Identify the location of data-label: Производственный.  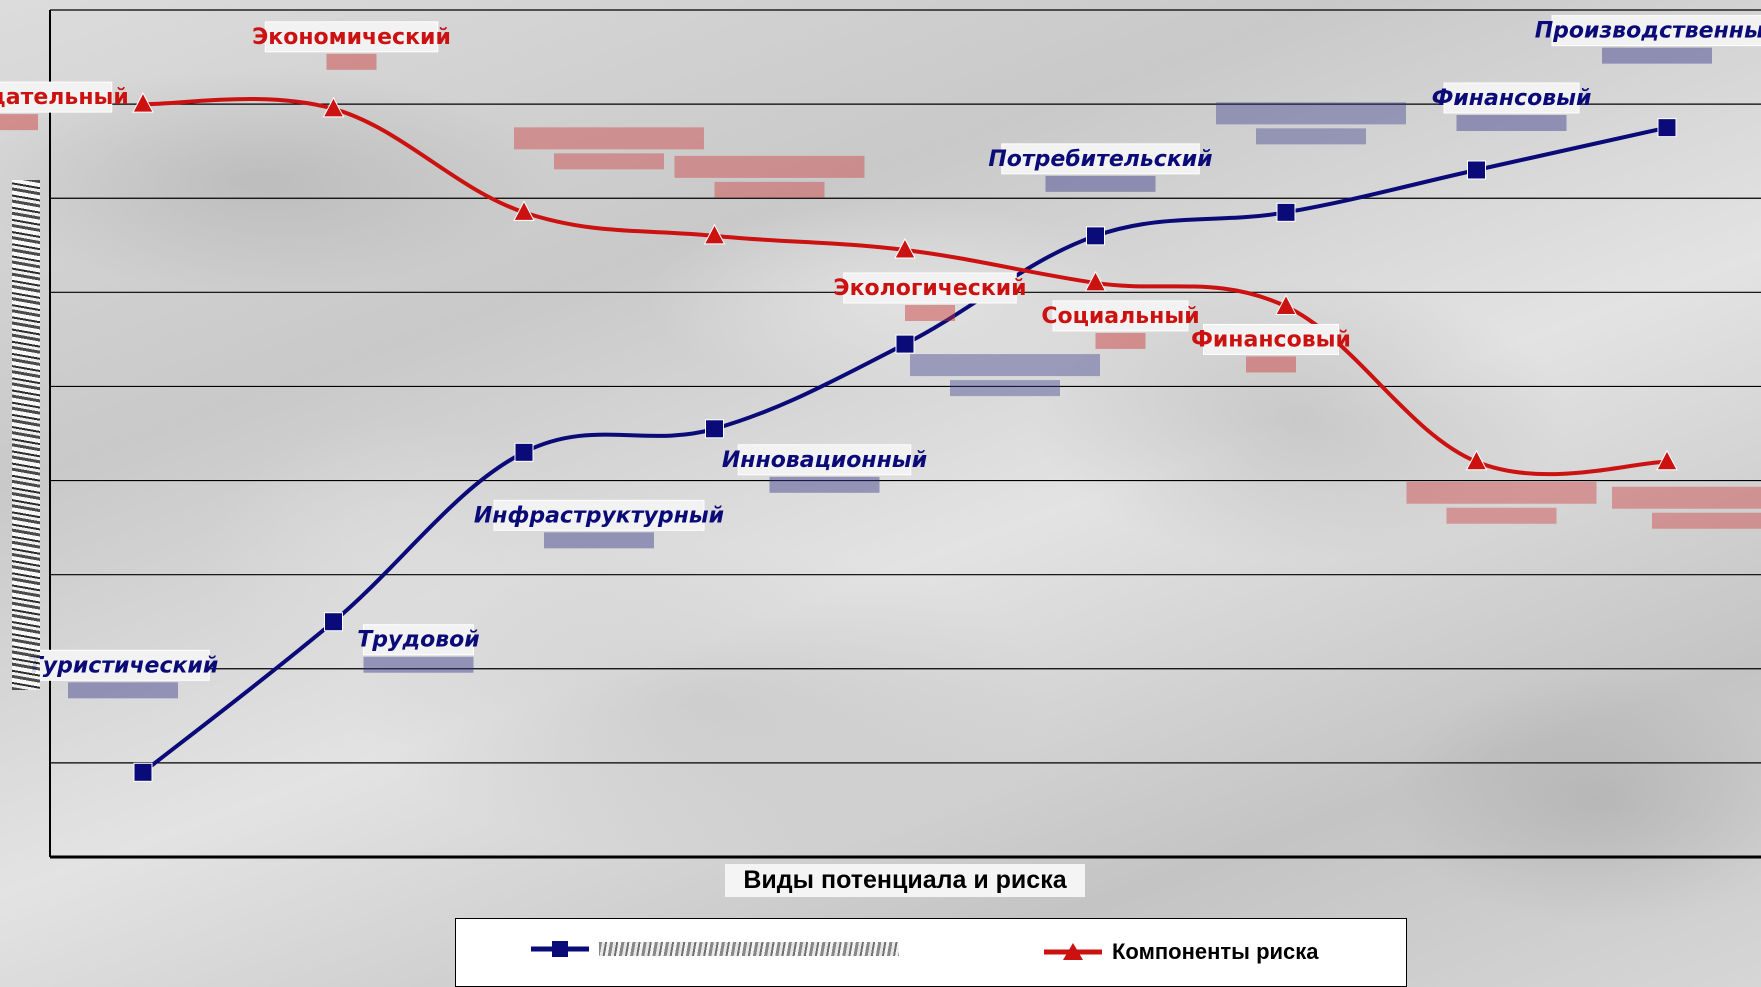
(1648, 31).